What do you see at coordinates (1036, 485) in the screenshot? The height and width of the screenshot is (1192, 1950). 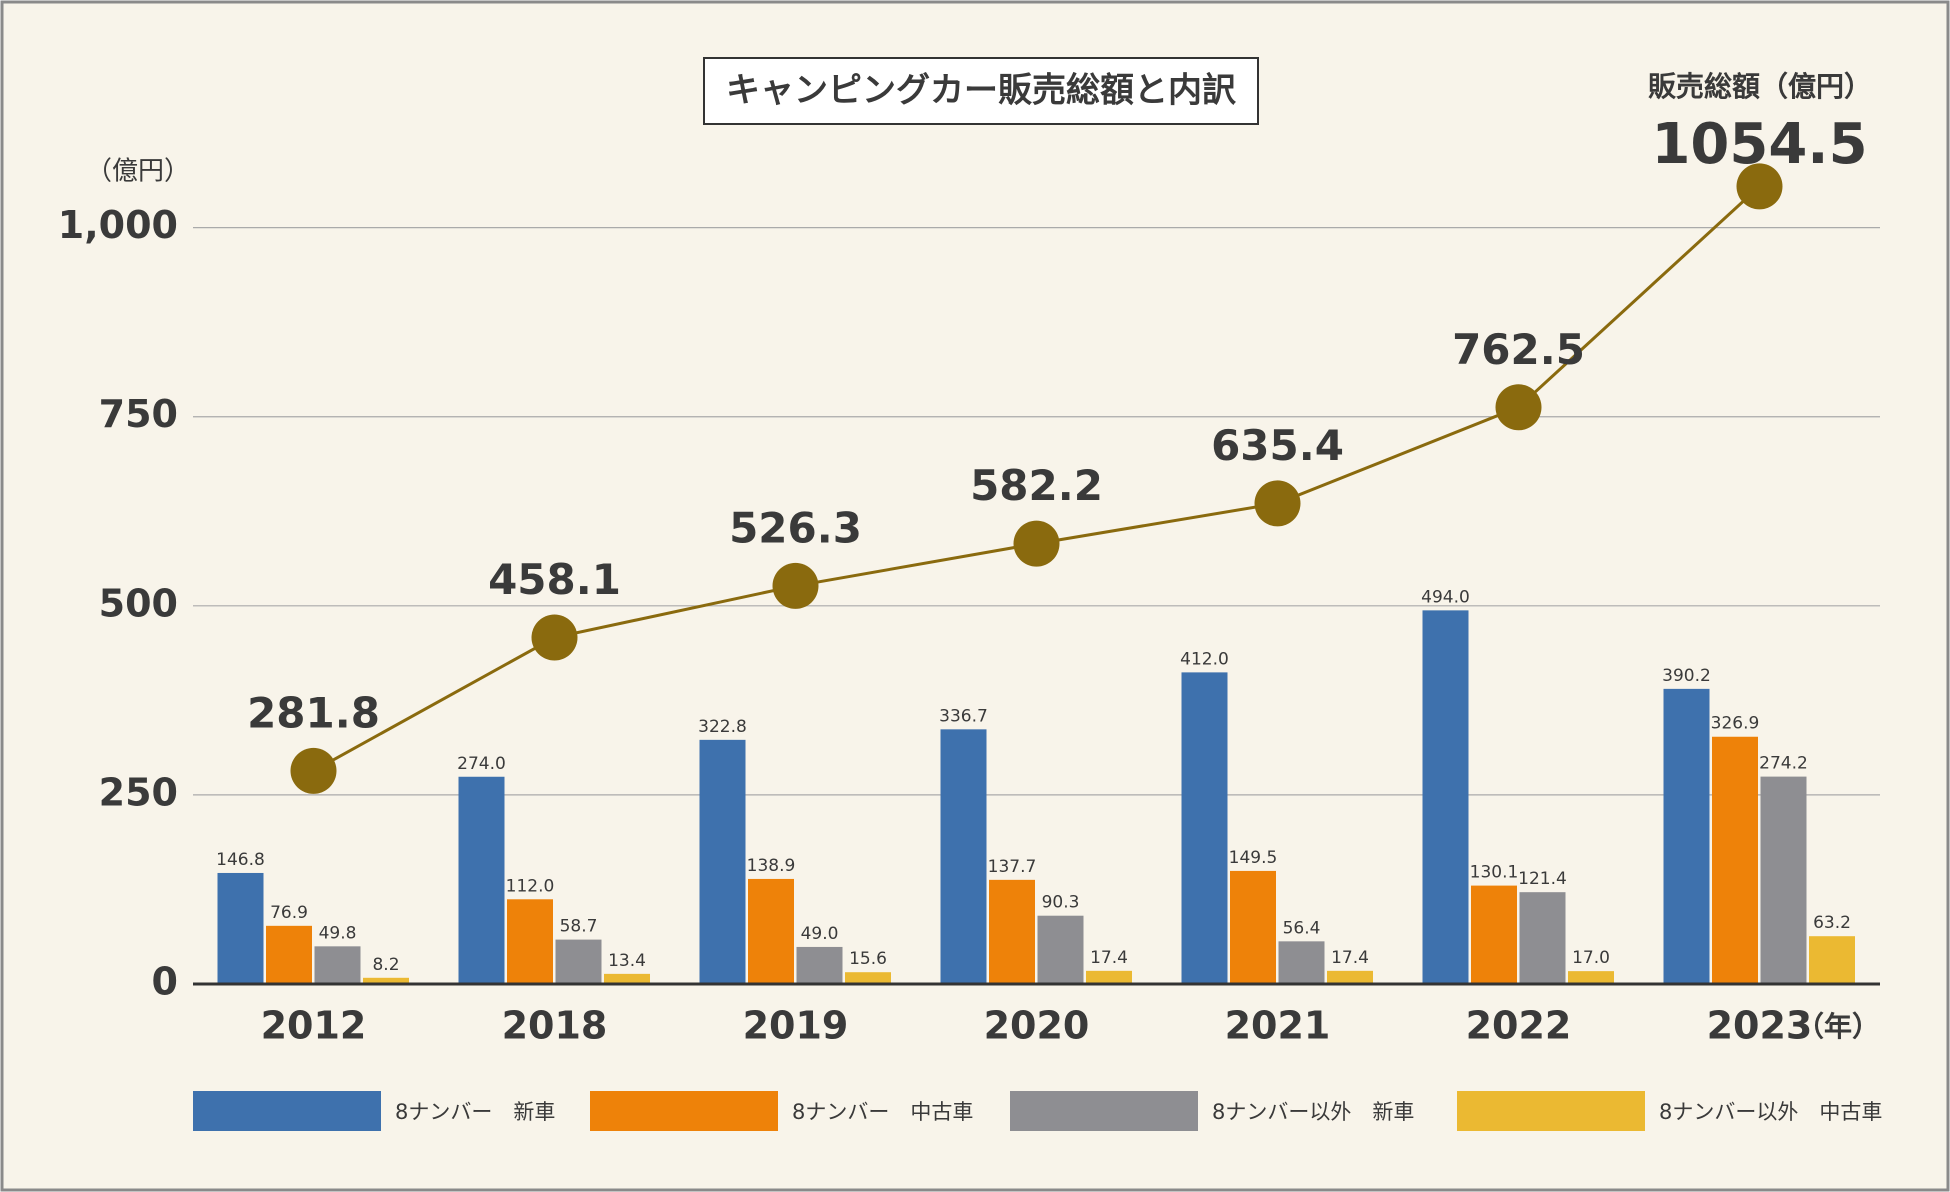 I see `total-value-label: 582.2` at bounding box center [1036, 485].